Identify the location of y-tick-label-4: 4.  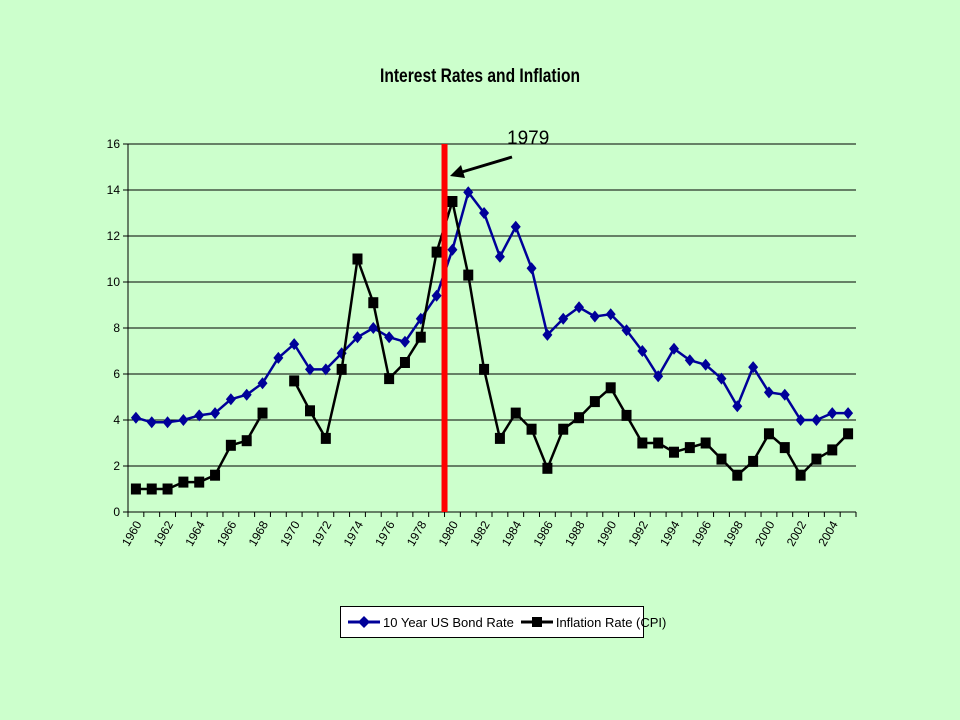
(116, 420).